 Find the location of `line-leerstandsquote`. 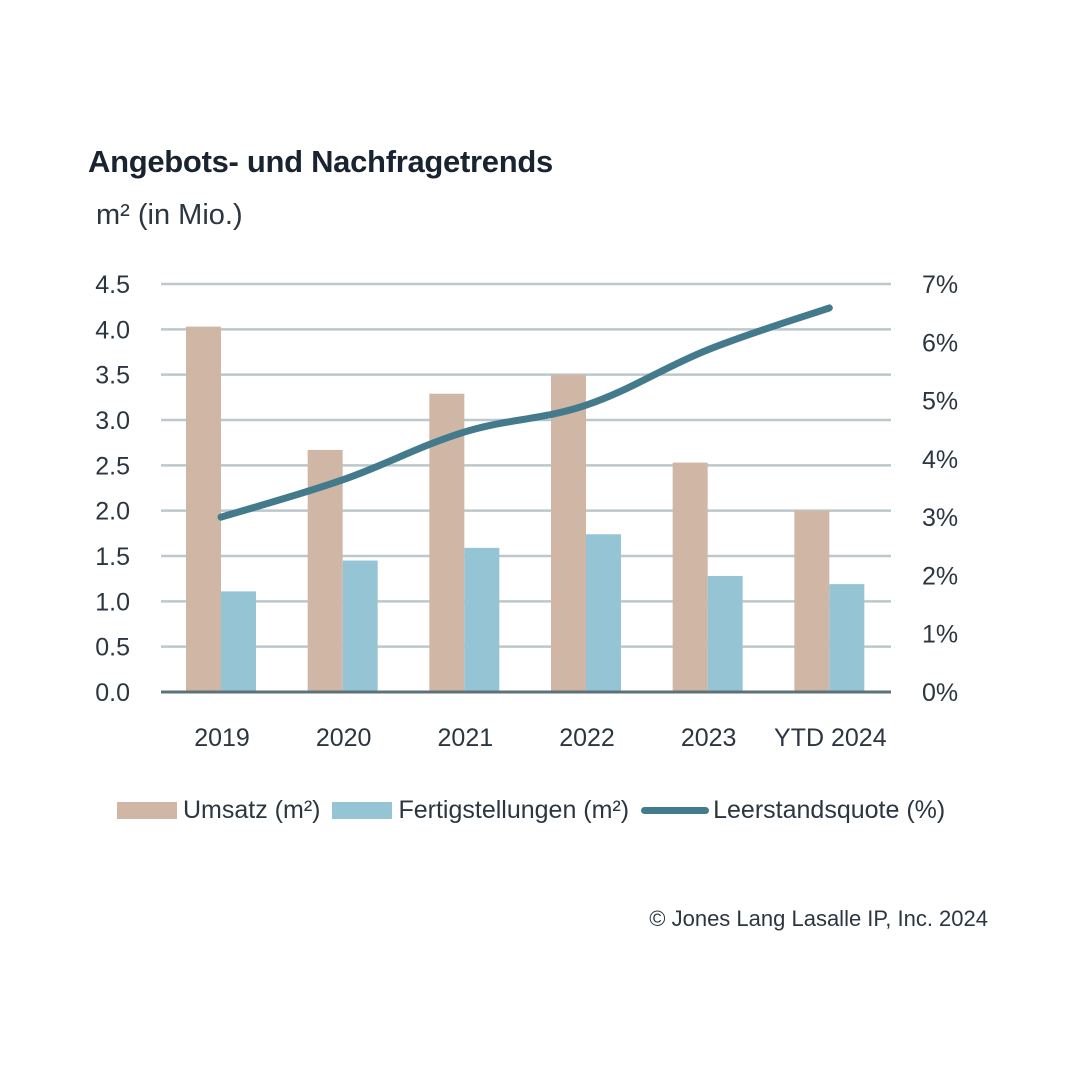

line-leerstandsquote is located at coordinates (525, 412).